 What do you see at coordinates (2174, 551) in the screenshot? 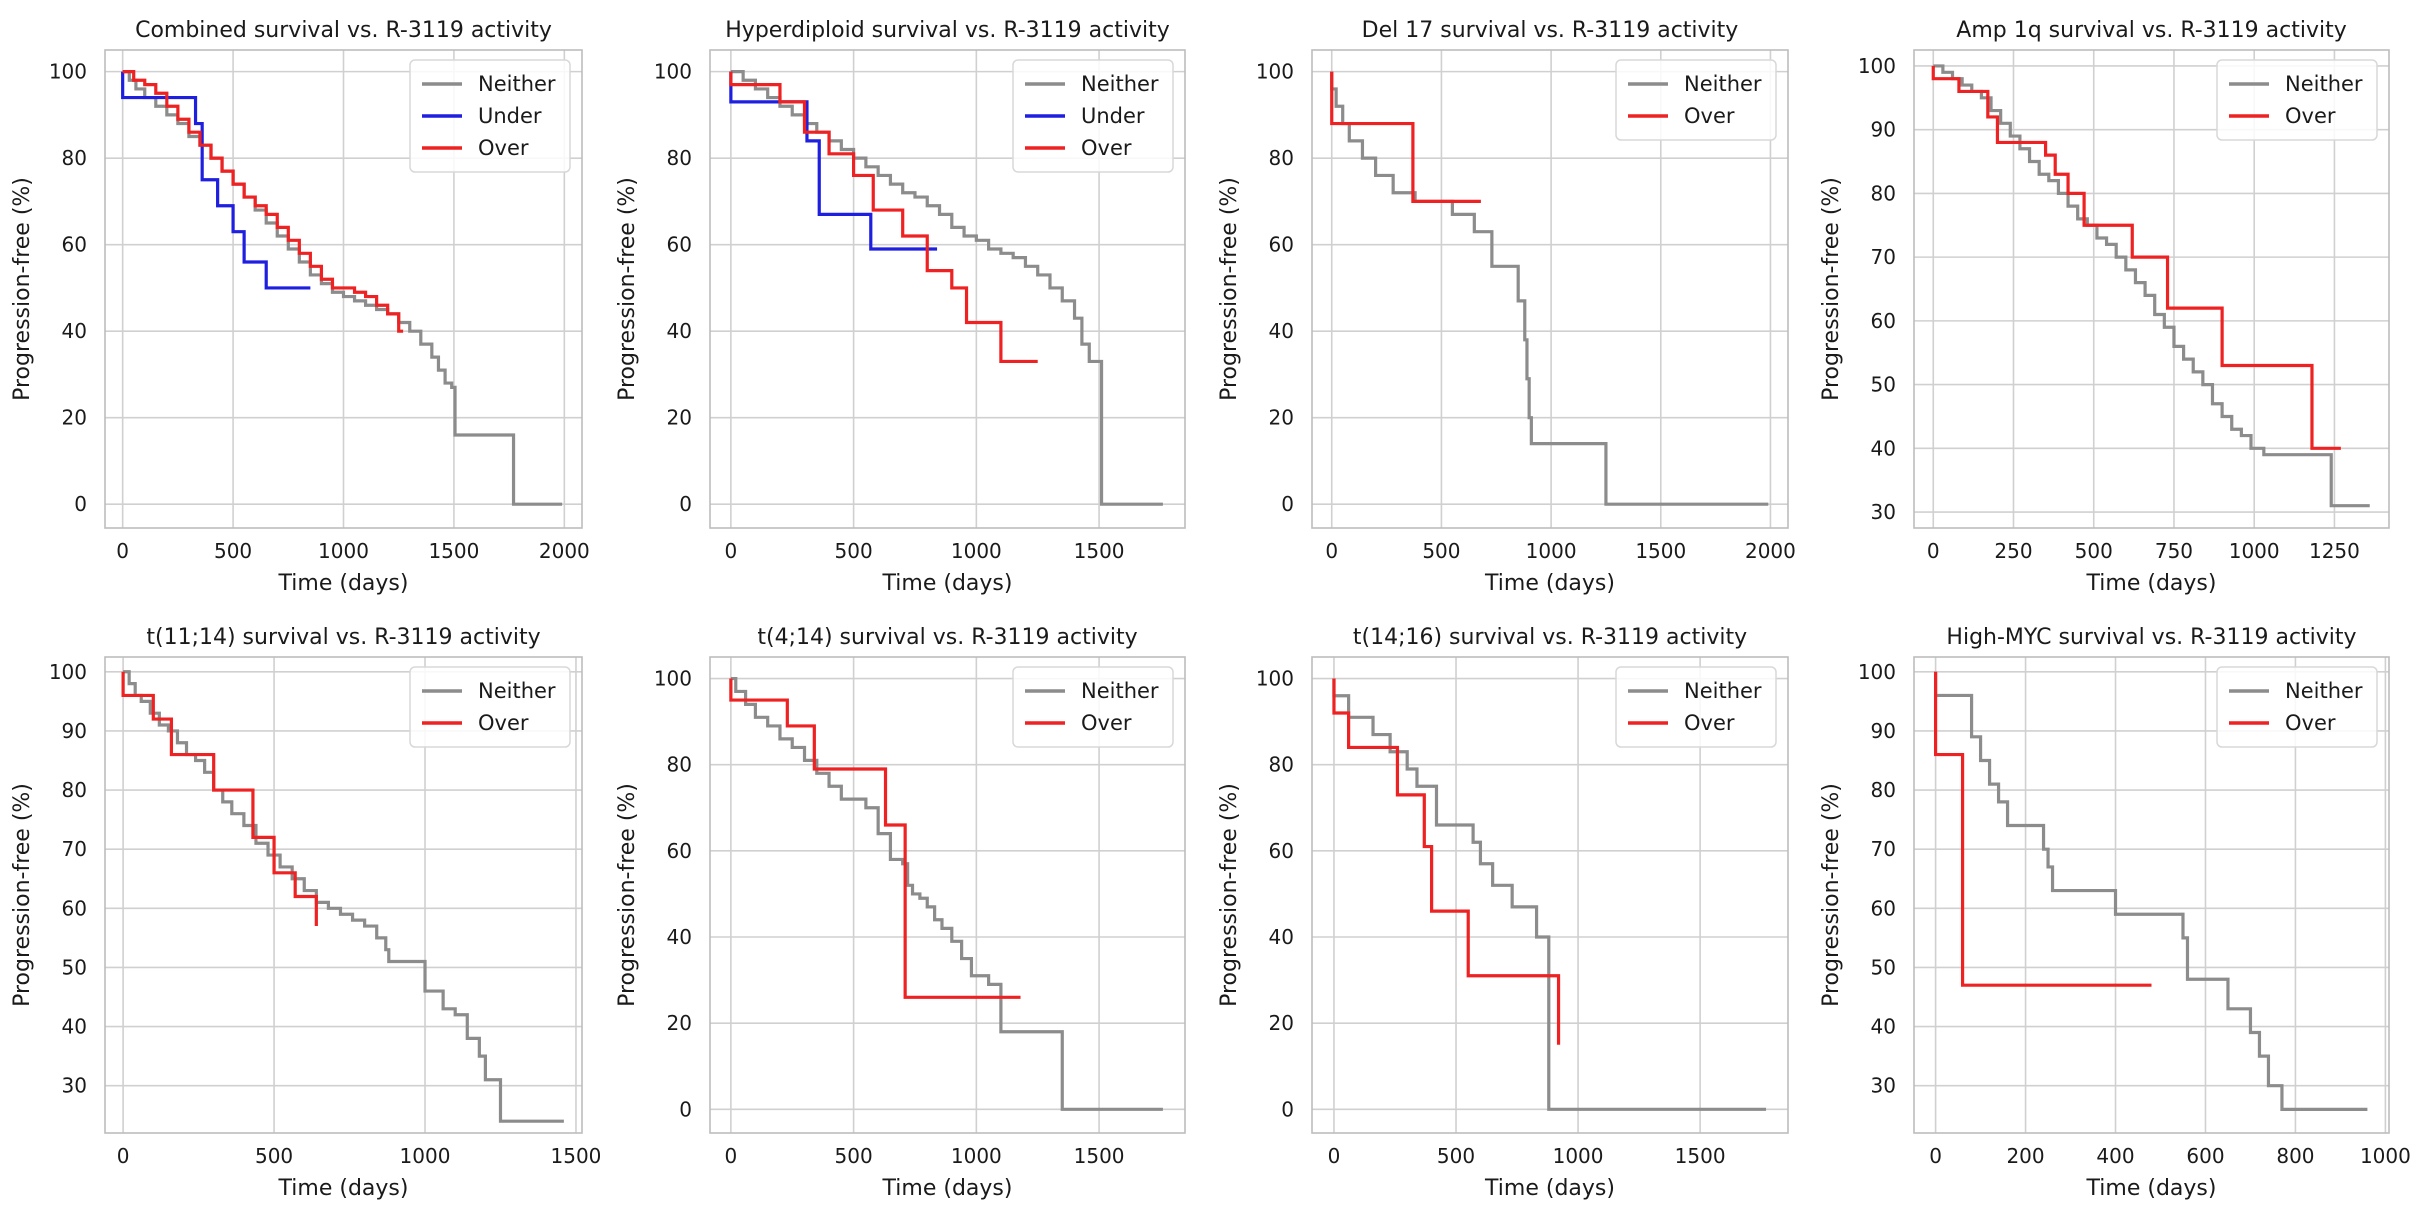
I see `x-tick-label: 750` at bounding box center [2174, 551].